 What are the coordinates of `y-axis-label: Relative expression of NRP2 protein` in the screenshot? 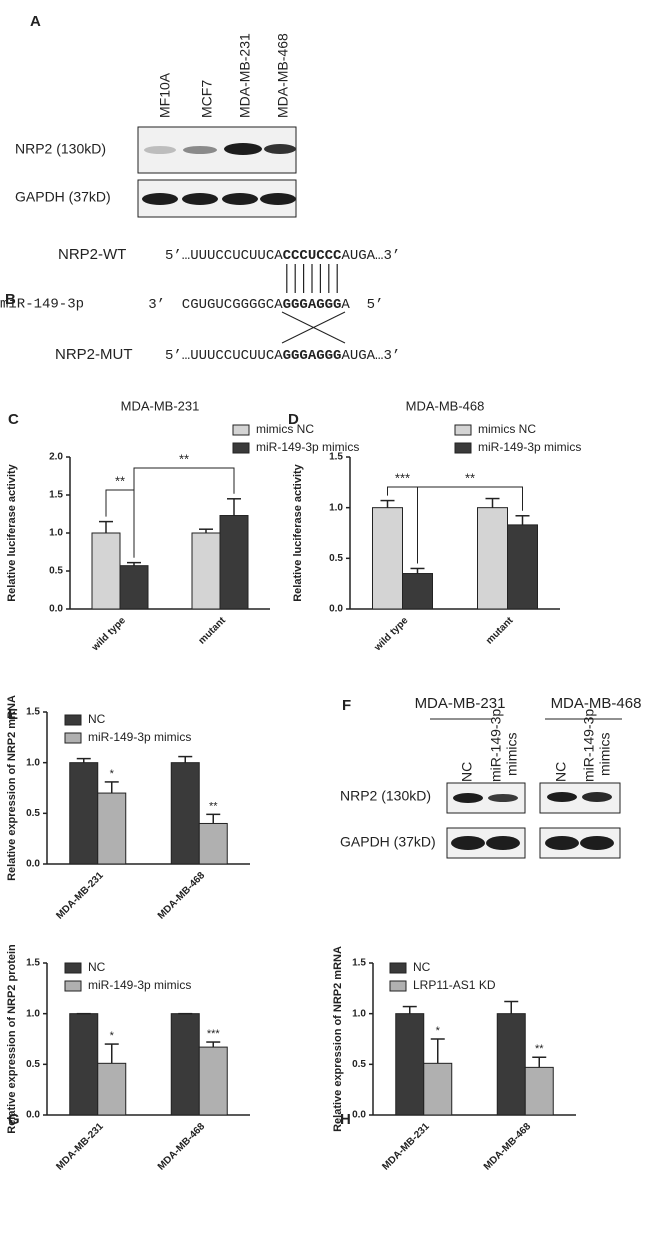 It's located at (12, 1039).